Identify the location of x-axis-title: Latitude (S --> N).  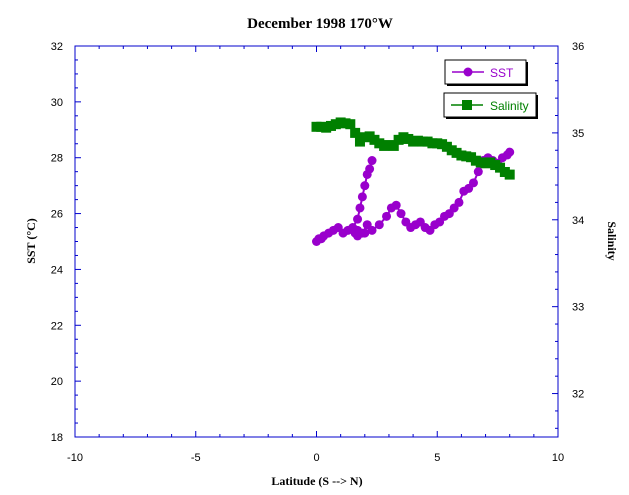
(316, 481).